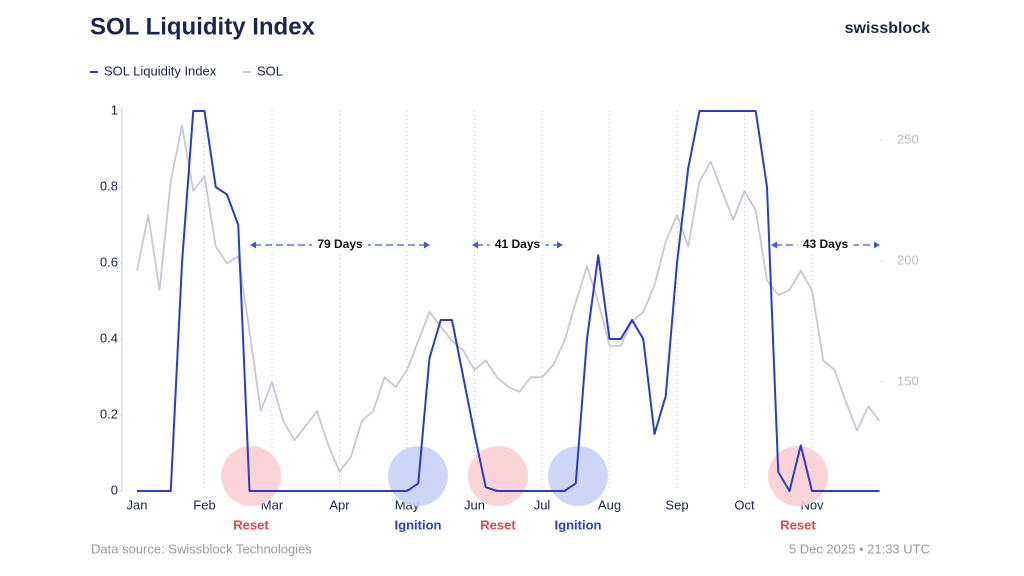  What do you see at coordinates (859, 548) in the screenshot?
I see `timestamp: 5 Dec 2025 • 21:33 UTC` at bounding box center [859, 548].